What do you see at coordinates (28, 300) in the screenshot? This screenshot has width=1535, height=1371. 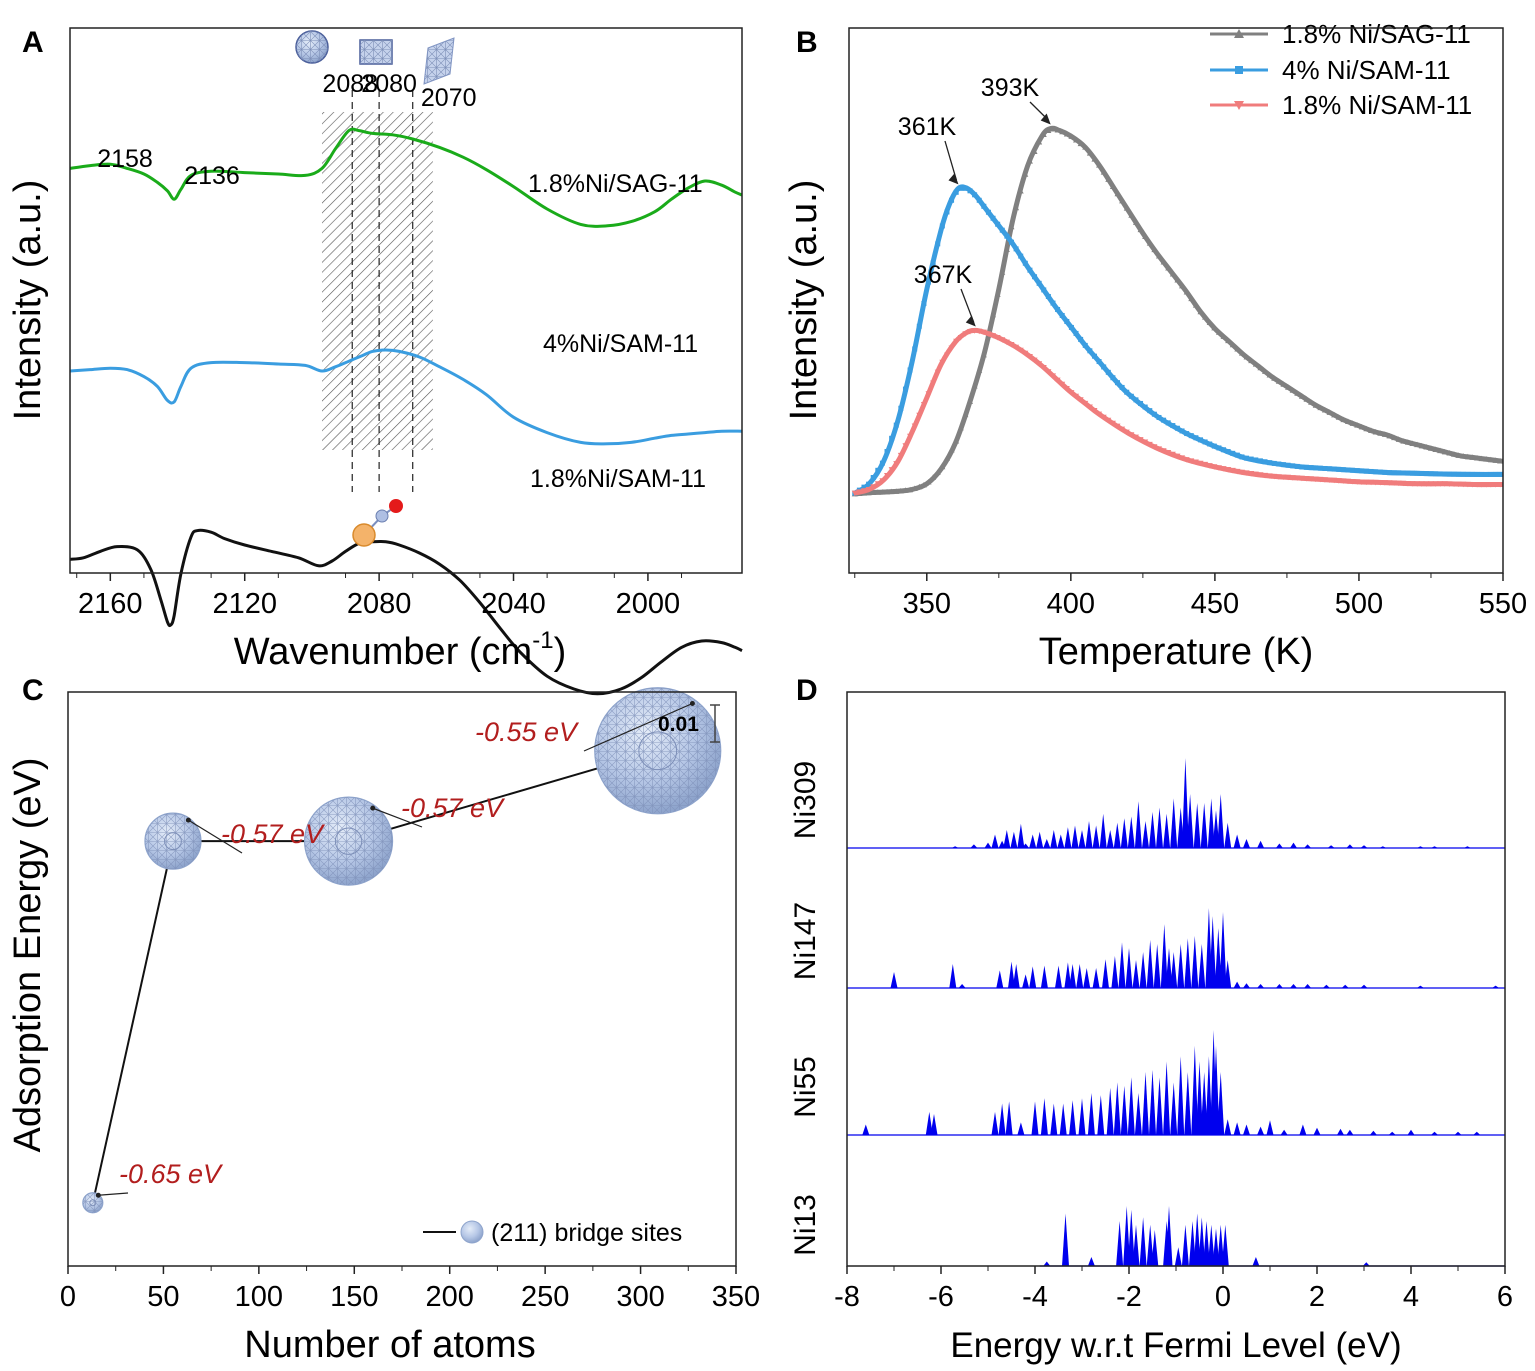 I see `panel-a-y-axis-label: Intensity (a.u.)` at bounding box center [28, 300].